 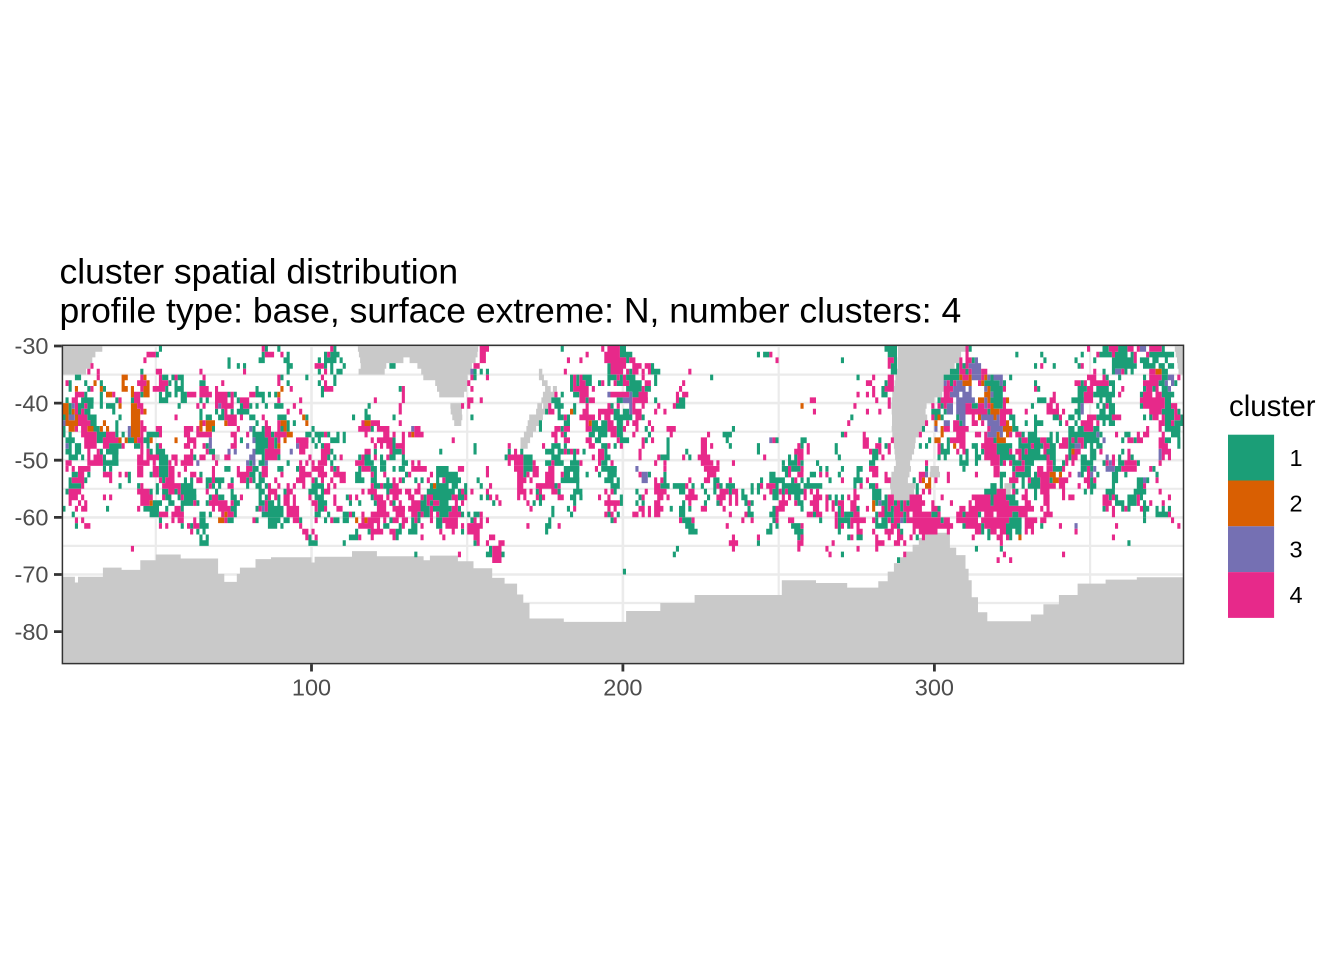 I want to click on svg-text: -60, so click(x=32, y=518).